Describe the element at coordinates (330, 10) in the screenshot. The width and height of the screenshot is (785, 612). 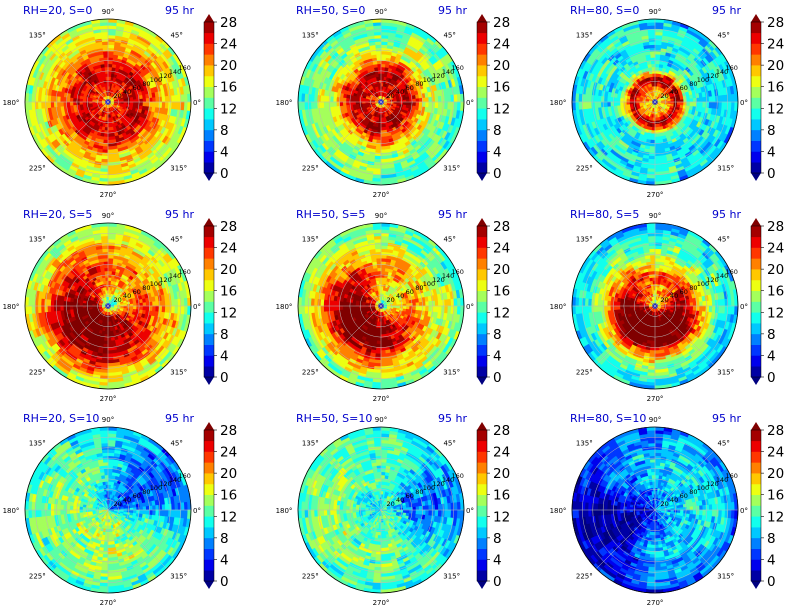
I see `panel-title: RH=50, S=0` at that location.